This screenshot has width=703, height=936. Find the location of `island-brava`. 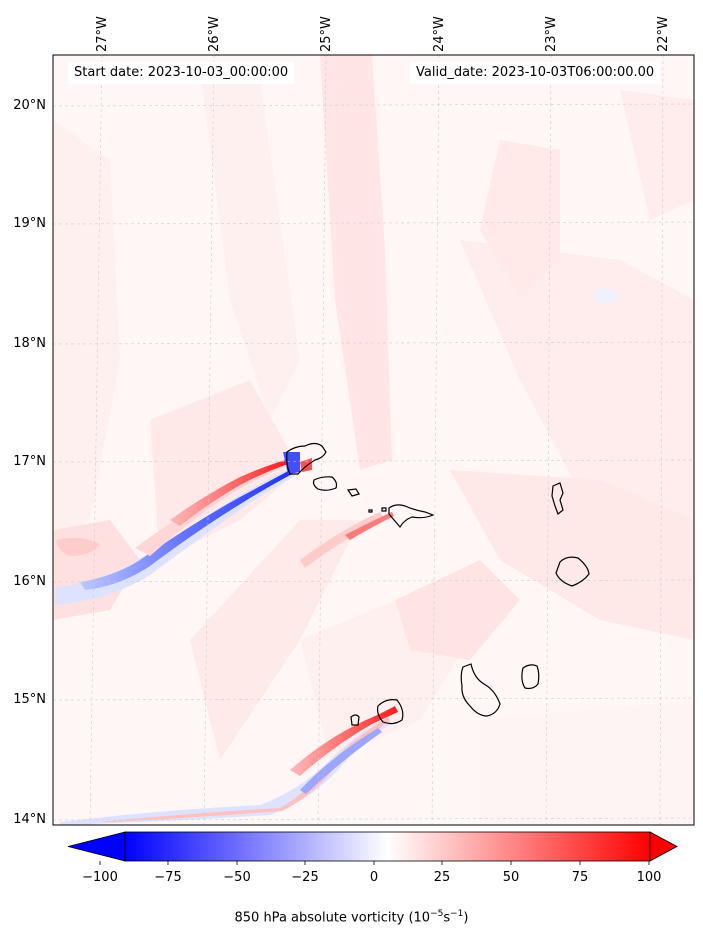

island-brava is located at coordinates (355, 720).